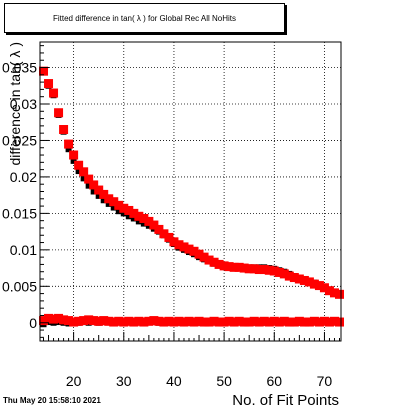 The height and width of the screenshot is (410, 400). Describe the element at coordinates (285, 400) in the screenshot. I see `x-axis-title: No. of Fit Points` at that location.